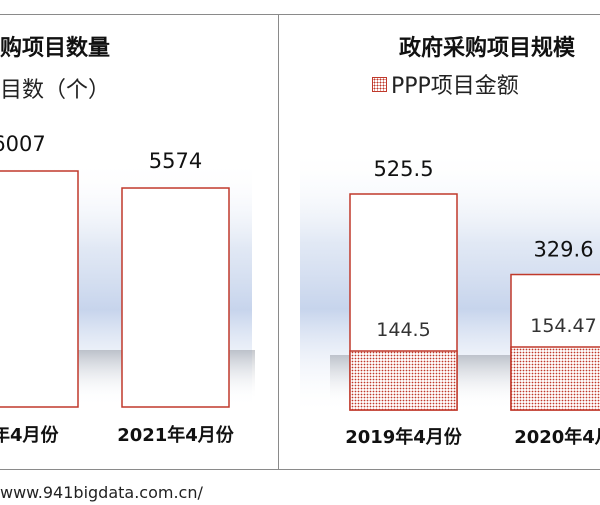 This screenshot has width=600, height=505. Describe the element at coordinates (563, 326) in the screenshot. I see `right-ppp-label-1: 154.47` at that location.